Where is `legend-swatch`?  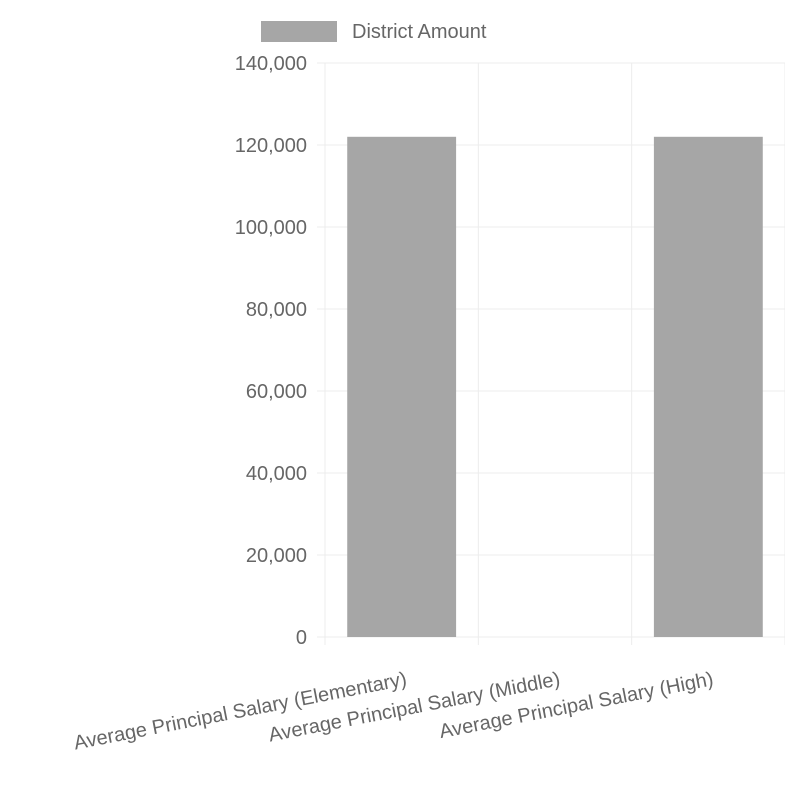
legend-swatch is located at coordinates (299, 31).